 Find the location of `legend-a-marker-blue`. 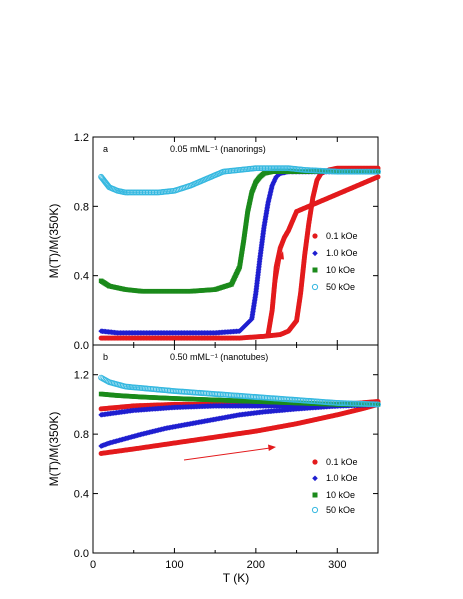

legend-a-marker-blue is located at coordinates (315, 253).